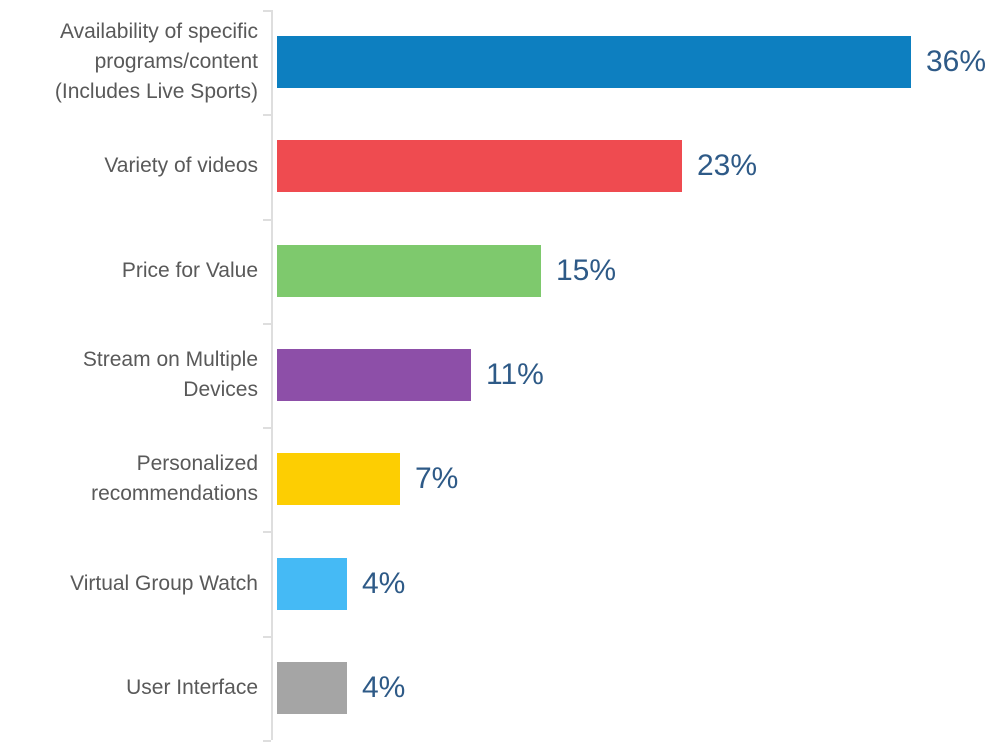  What do you see at coordinates (500, 688) in the screenshot?
I see `bar-row: User Interface 4%` at bounding box center [500, 688].